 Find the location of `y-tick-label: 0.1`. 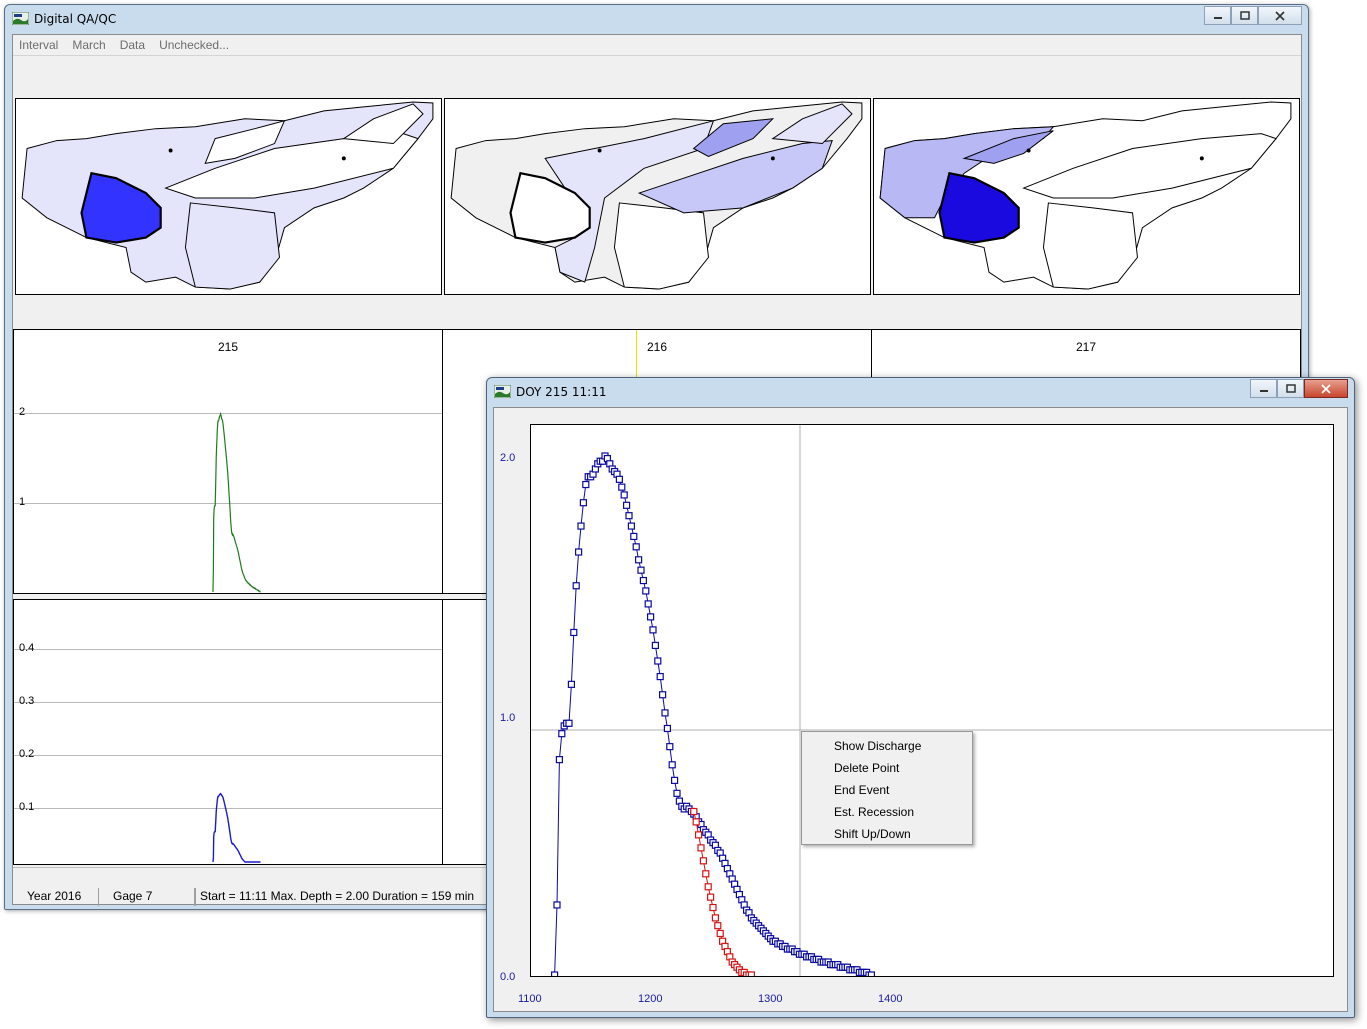

y-tick-label: 0.1 is located at coordinates (27, 807).